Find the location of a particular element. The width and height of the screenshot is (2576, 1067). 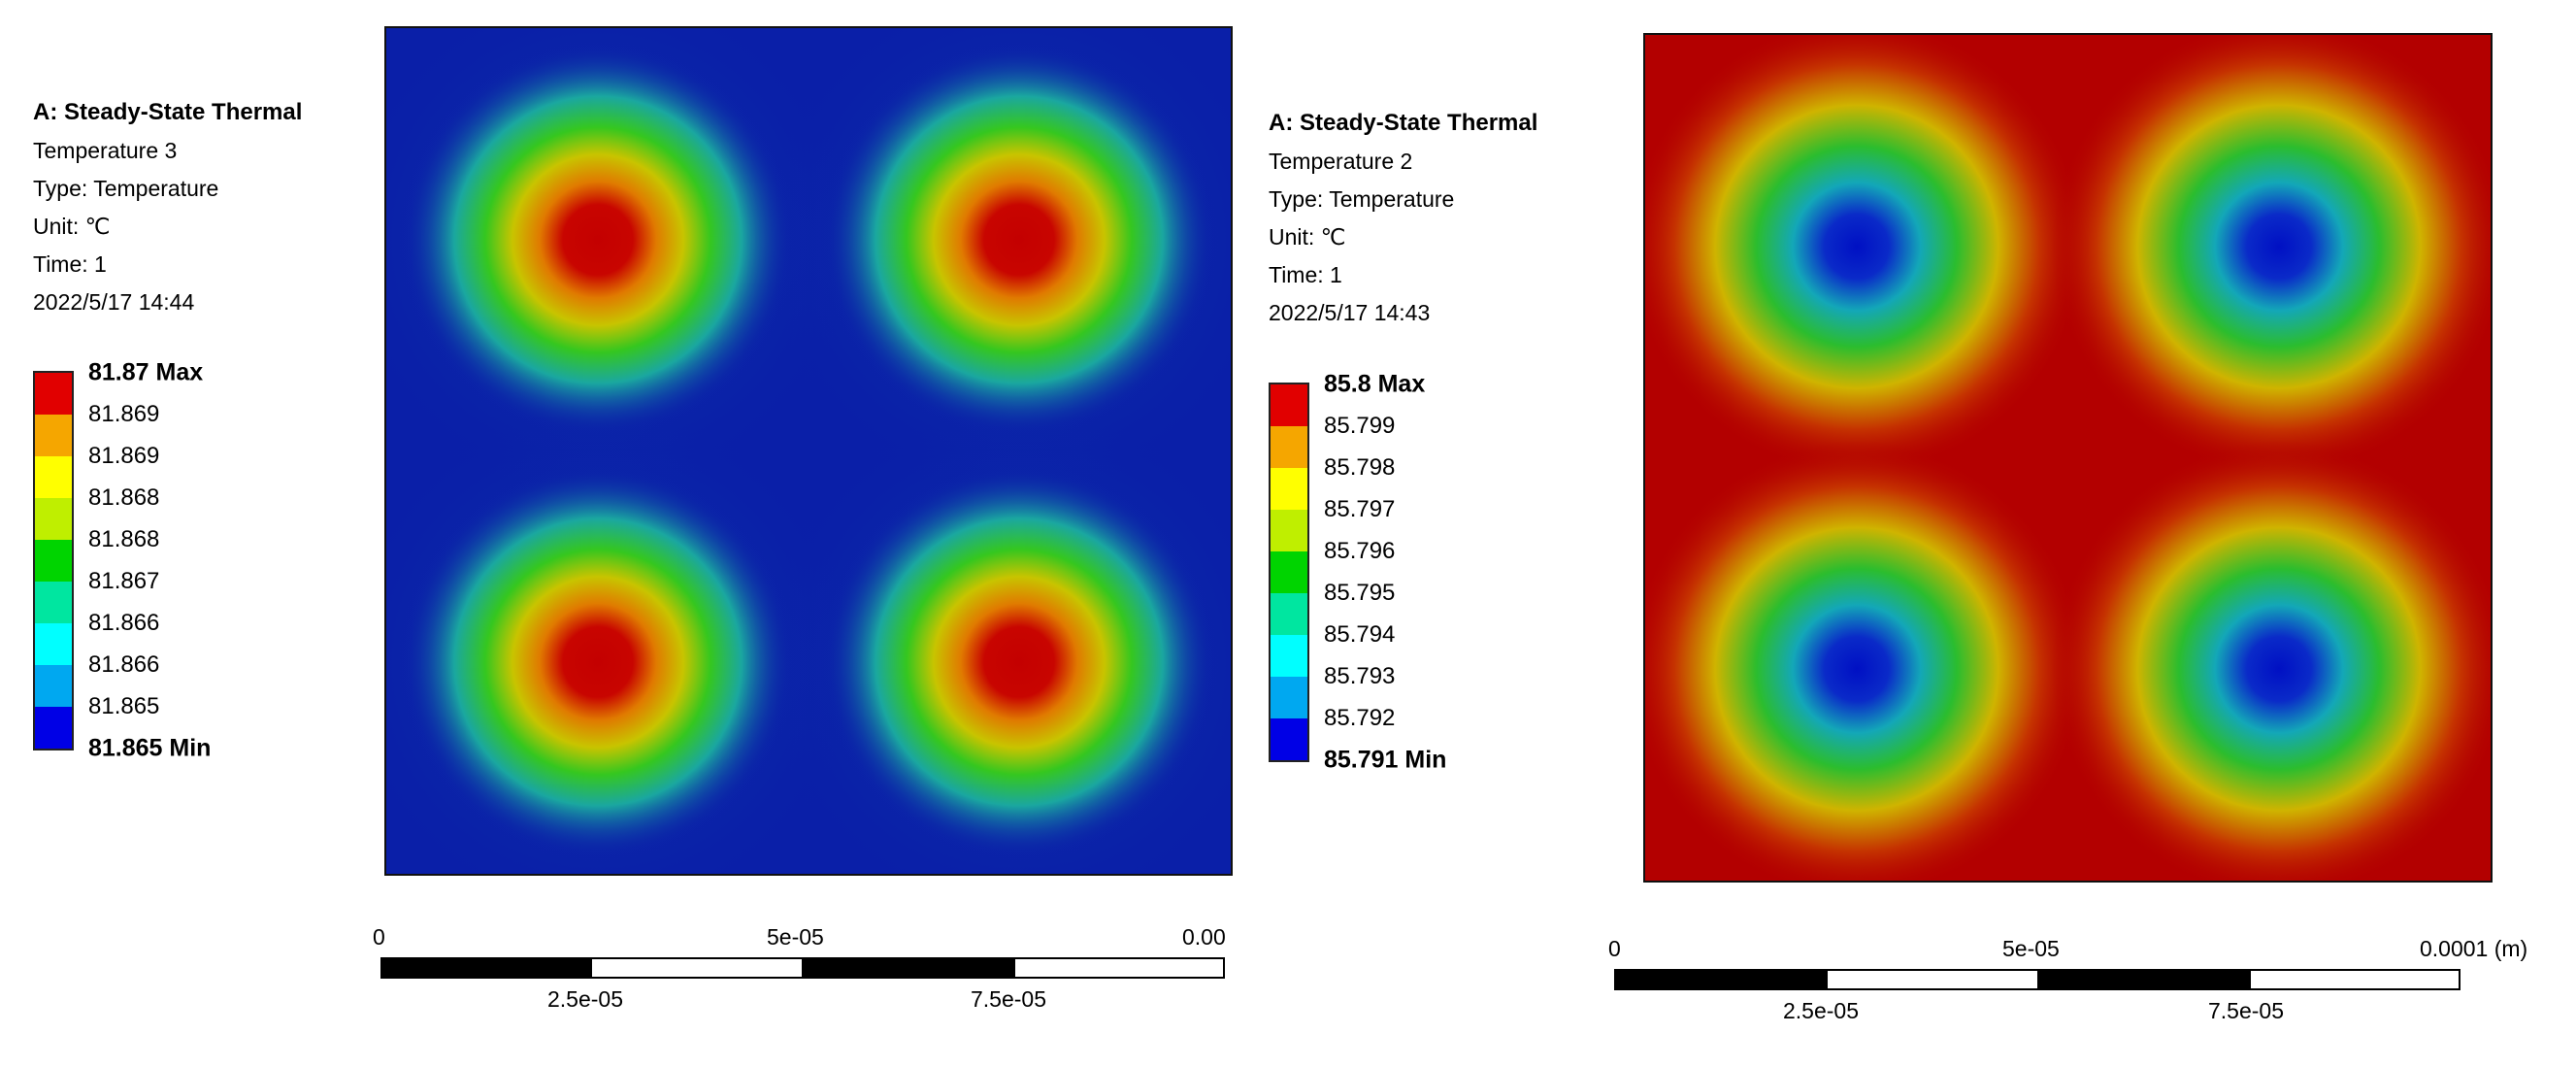

right-legend-level: 85.795 is located at coordinates (1360, 593).